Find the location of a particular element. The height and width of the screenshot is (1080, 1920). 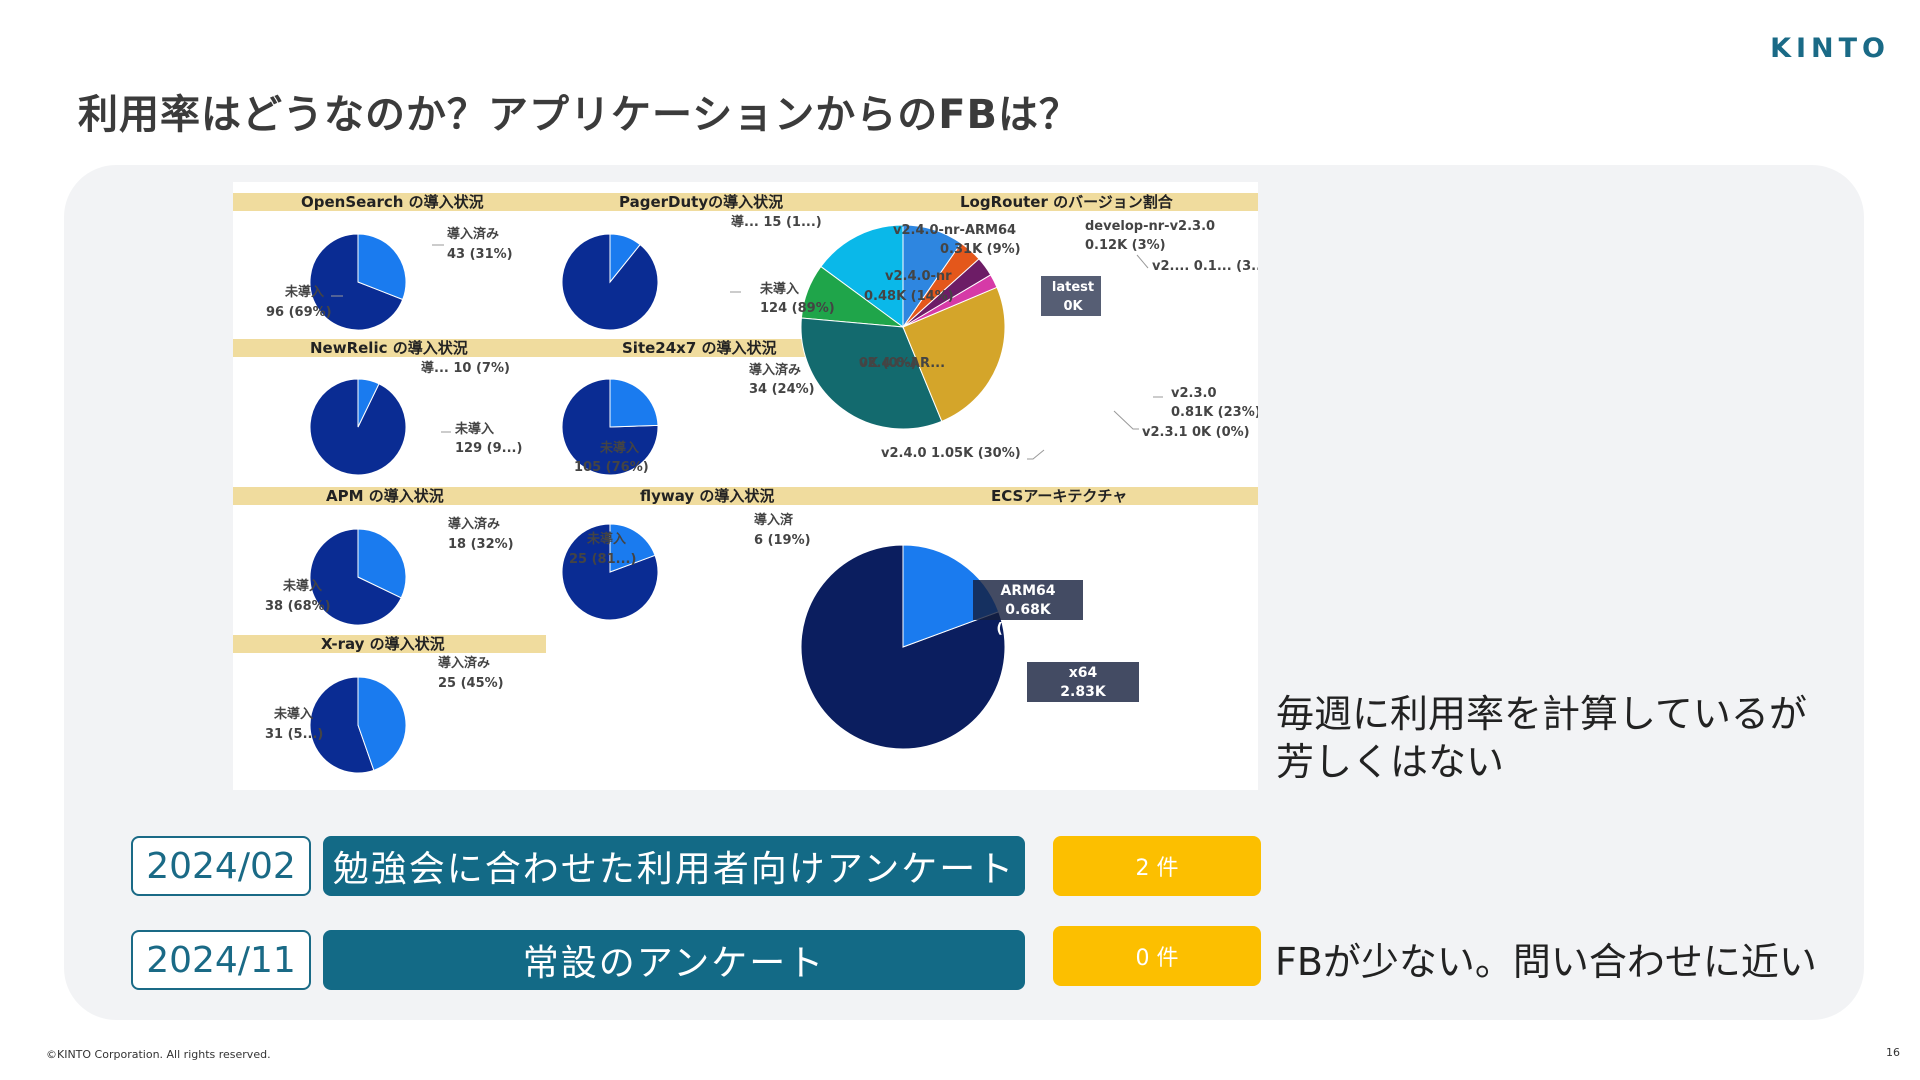

chart-title-site24x7: Site24x7 の導入状況 is located at coordinates (702, 348).